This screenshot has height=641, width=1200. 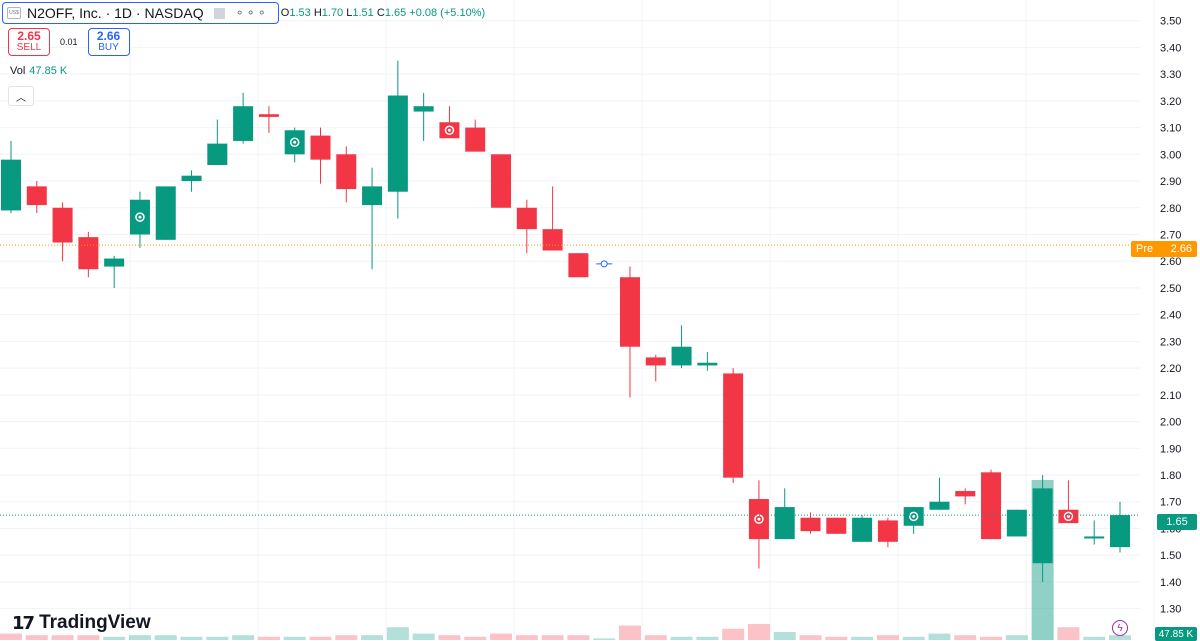 I want to click on volume-legend: Vol 47.85 K, so click(x=38, y=71).